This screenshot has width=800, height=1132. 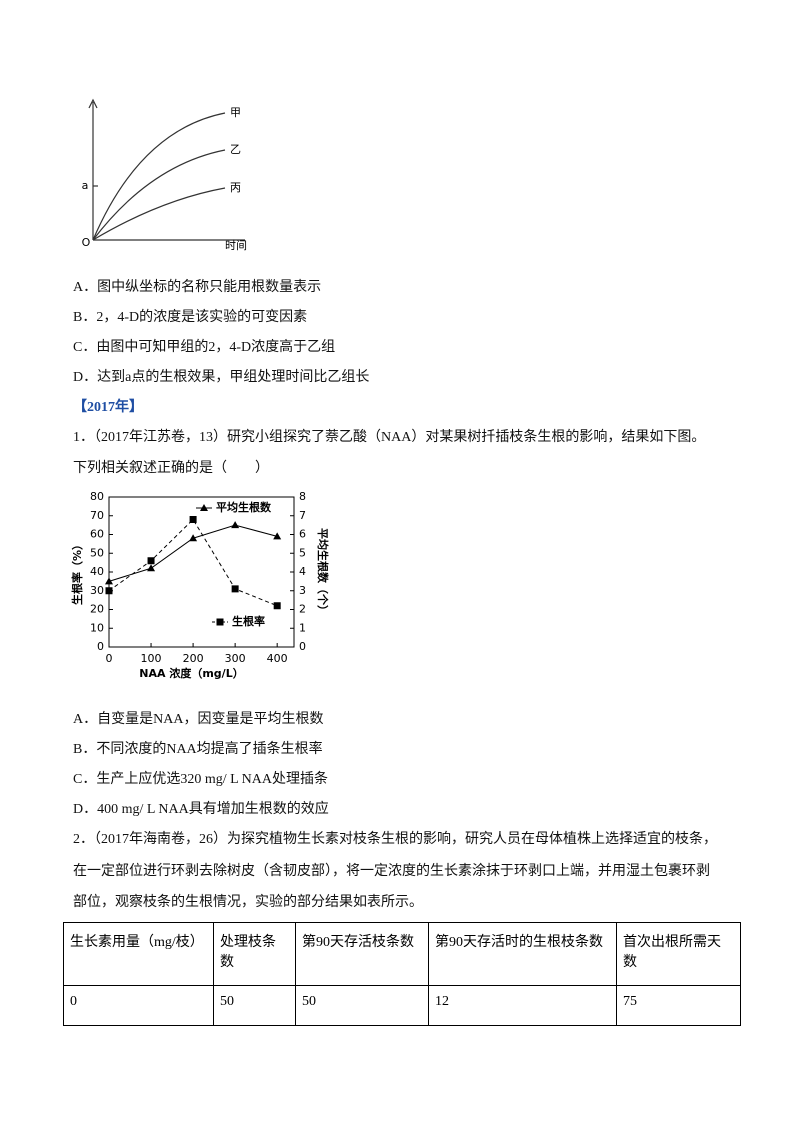 I want to click on x-tick-label: 0, so click(x=109, y=658).